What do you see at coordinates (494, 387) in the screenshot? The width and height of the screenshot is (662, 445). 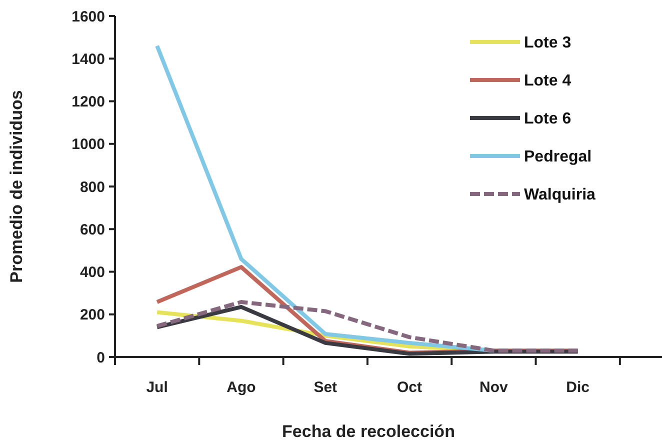 I see `x-tick-label: Nov` at bounding box center [494, 387].